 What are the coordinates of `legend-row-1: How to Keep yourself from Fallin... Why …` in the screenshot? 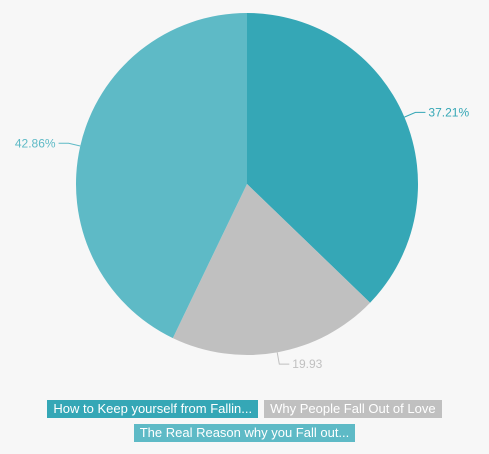 It's located at (244, 409).